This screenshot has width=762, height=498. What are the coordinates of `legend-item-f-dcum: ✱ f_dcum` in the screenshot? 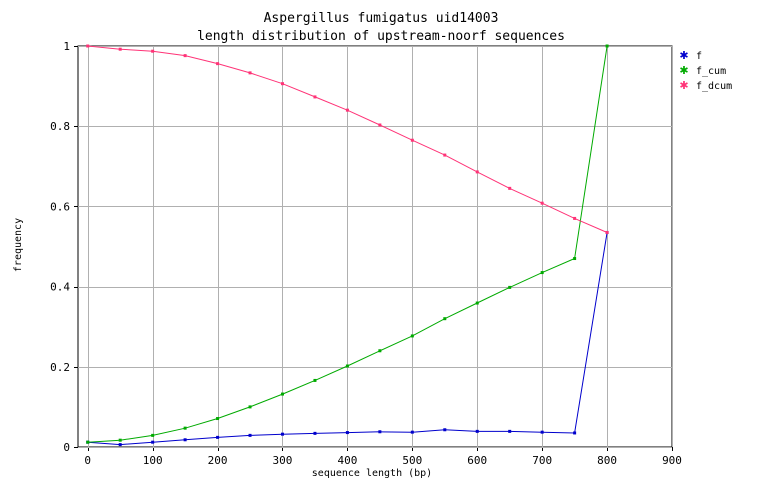 It's located at (705, 85).